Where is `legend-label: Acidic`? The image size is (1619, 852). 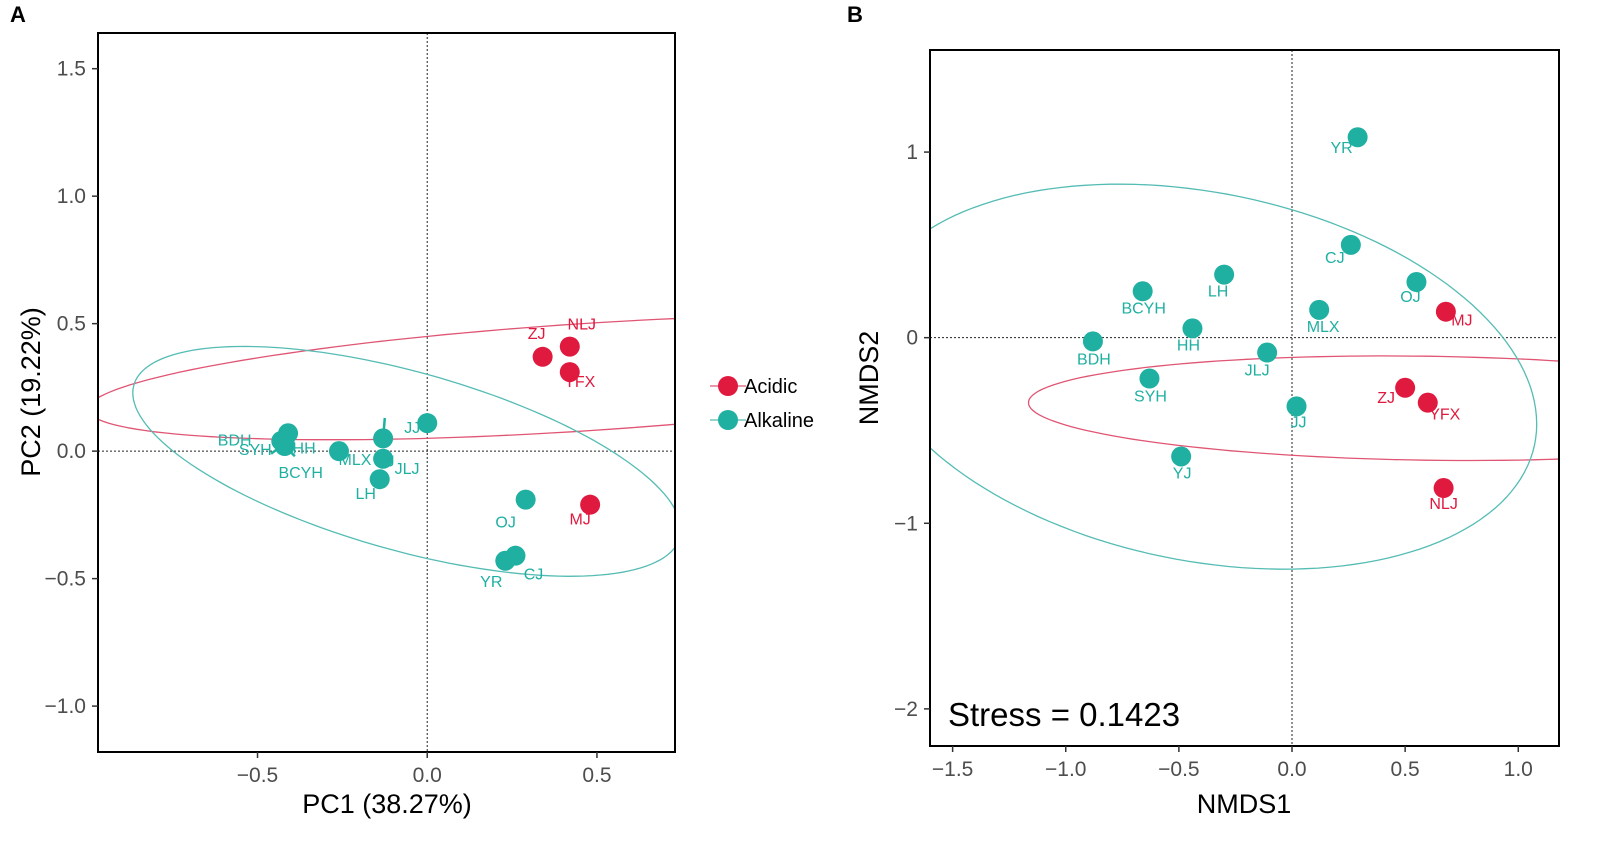
legend-label: Acidic is located at coordinates (770, 387).